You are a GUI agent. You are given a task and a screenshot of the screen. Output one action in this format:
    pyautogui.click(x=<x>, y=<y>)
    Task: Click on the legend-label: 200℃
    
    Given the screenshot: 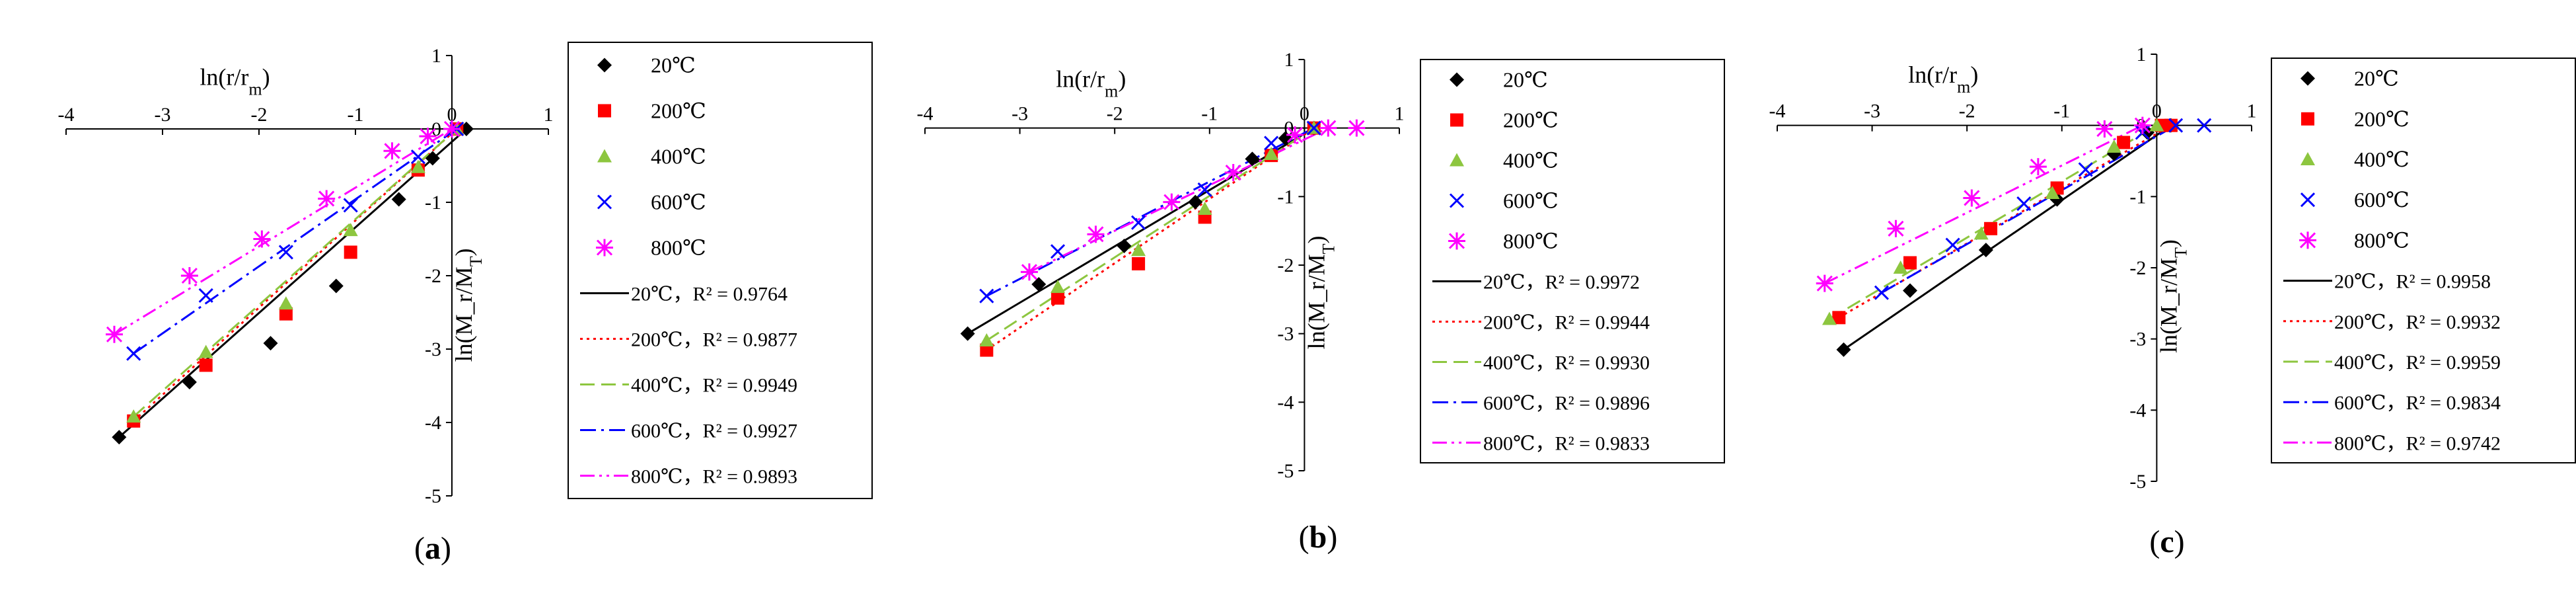 What is the action you would take?
    pyautogui.click(x=678, y=111)
    